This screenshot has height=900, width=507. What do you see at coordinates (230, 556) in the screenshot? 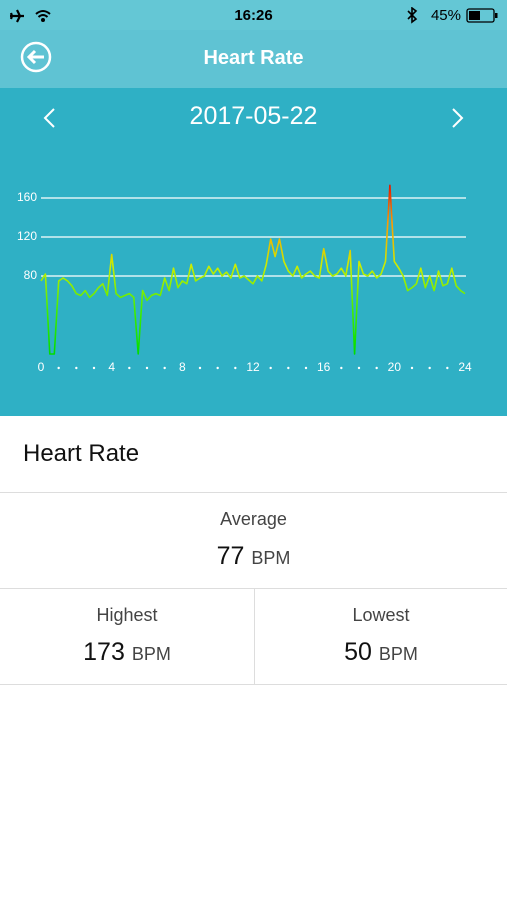
I see `stat-value: 77` at bounding box center [230, 556].